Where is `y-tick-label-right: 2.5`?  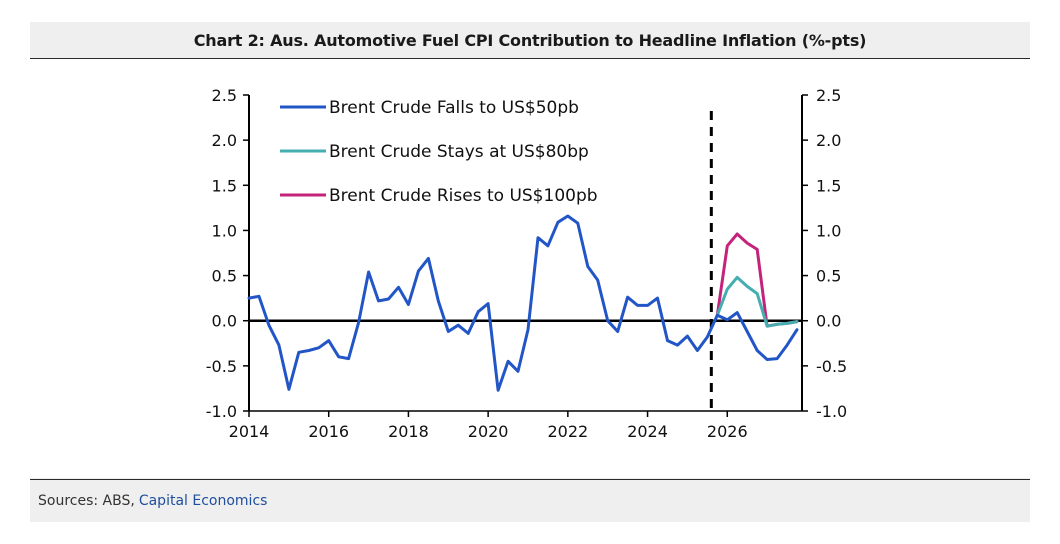 y-tick-label-right: 2.5 is located at coordinates (828, 95).